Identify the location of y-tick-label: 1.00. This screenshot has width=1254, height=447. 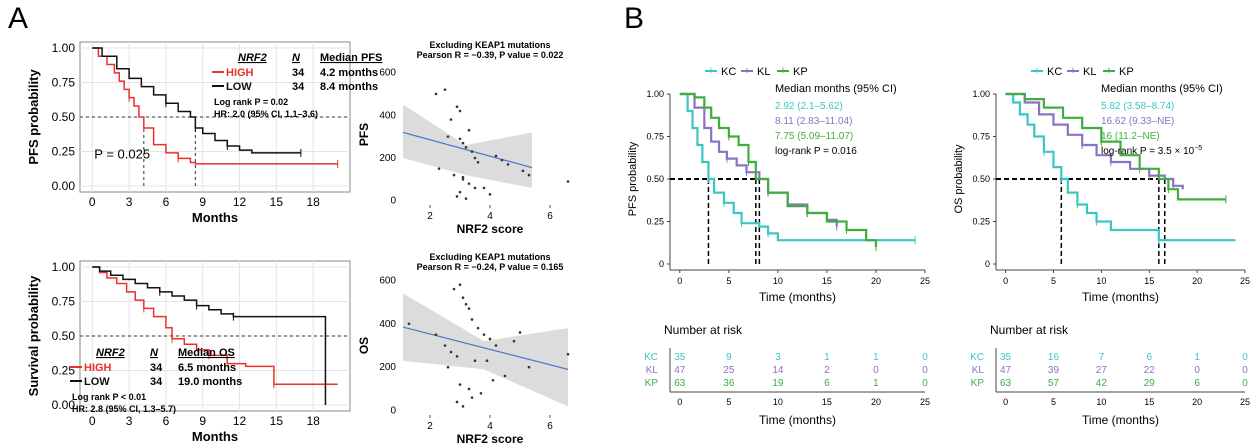
(981, 94).